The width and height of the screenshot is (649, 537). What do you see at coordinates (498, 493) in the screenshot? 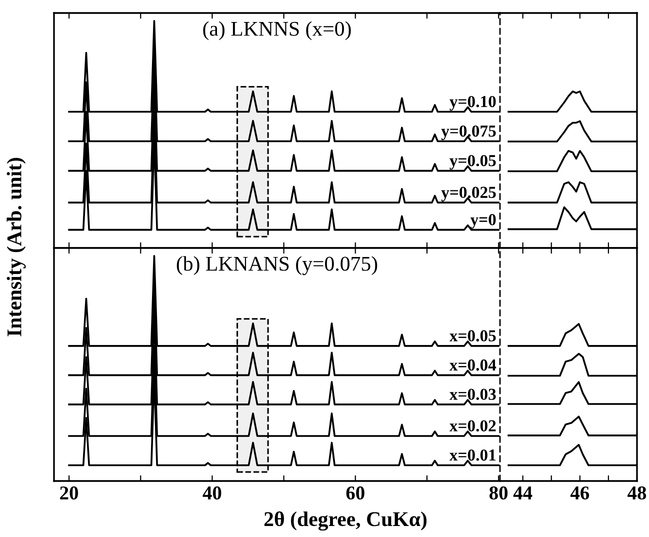
I see `x-tick-label: 80` at bounding box center [498, 493].